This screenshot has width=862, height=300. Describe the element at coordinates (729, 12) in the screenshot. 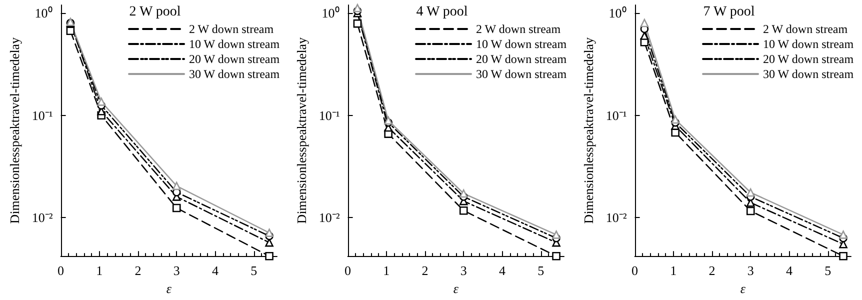

I see `chart-title: 7 W pool` at that location.